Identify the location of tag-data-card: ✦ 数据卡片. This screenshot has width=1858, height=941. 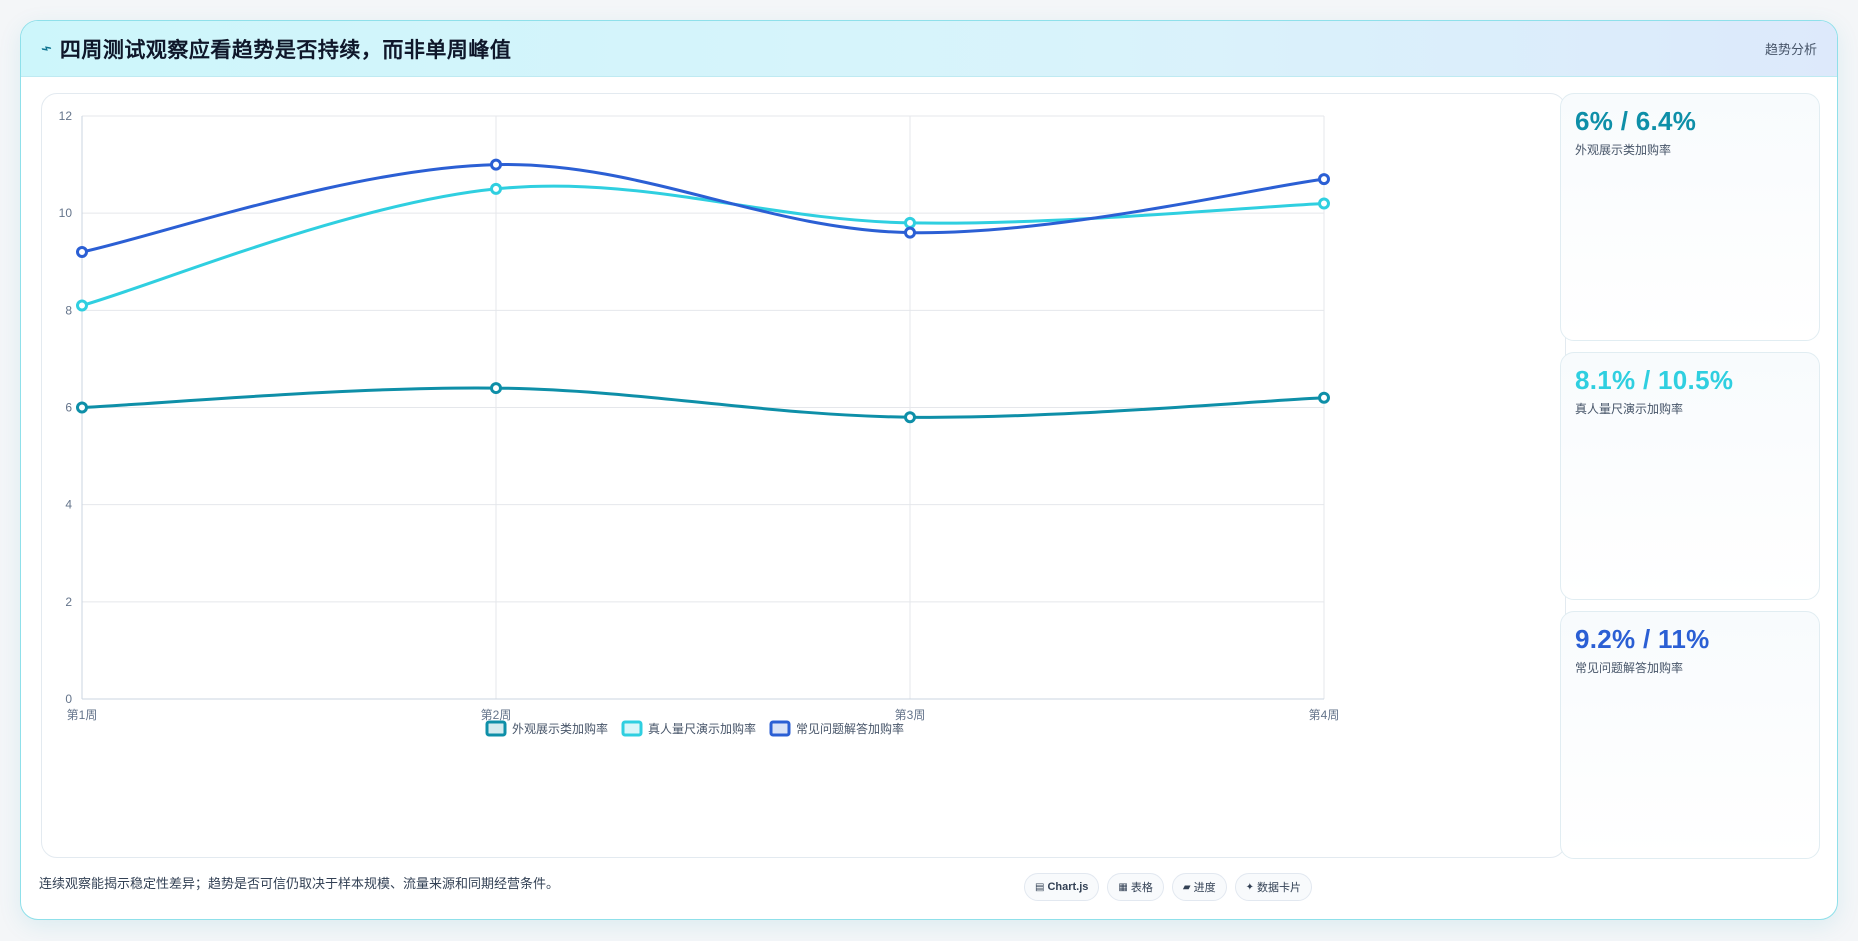
(1273, 887).